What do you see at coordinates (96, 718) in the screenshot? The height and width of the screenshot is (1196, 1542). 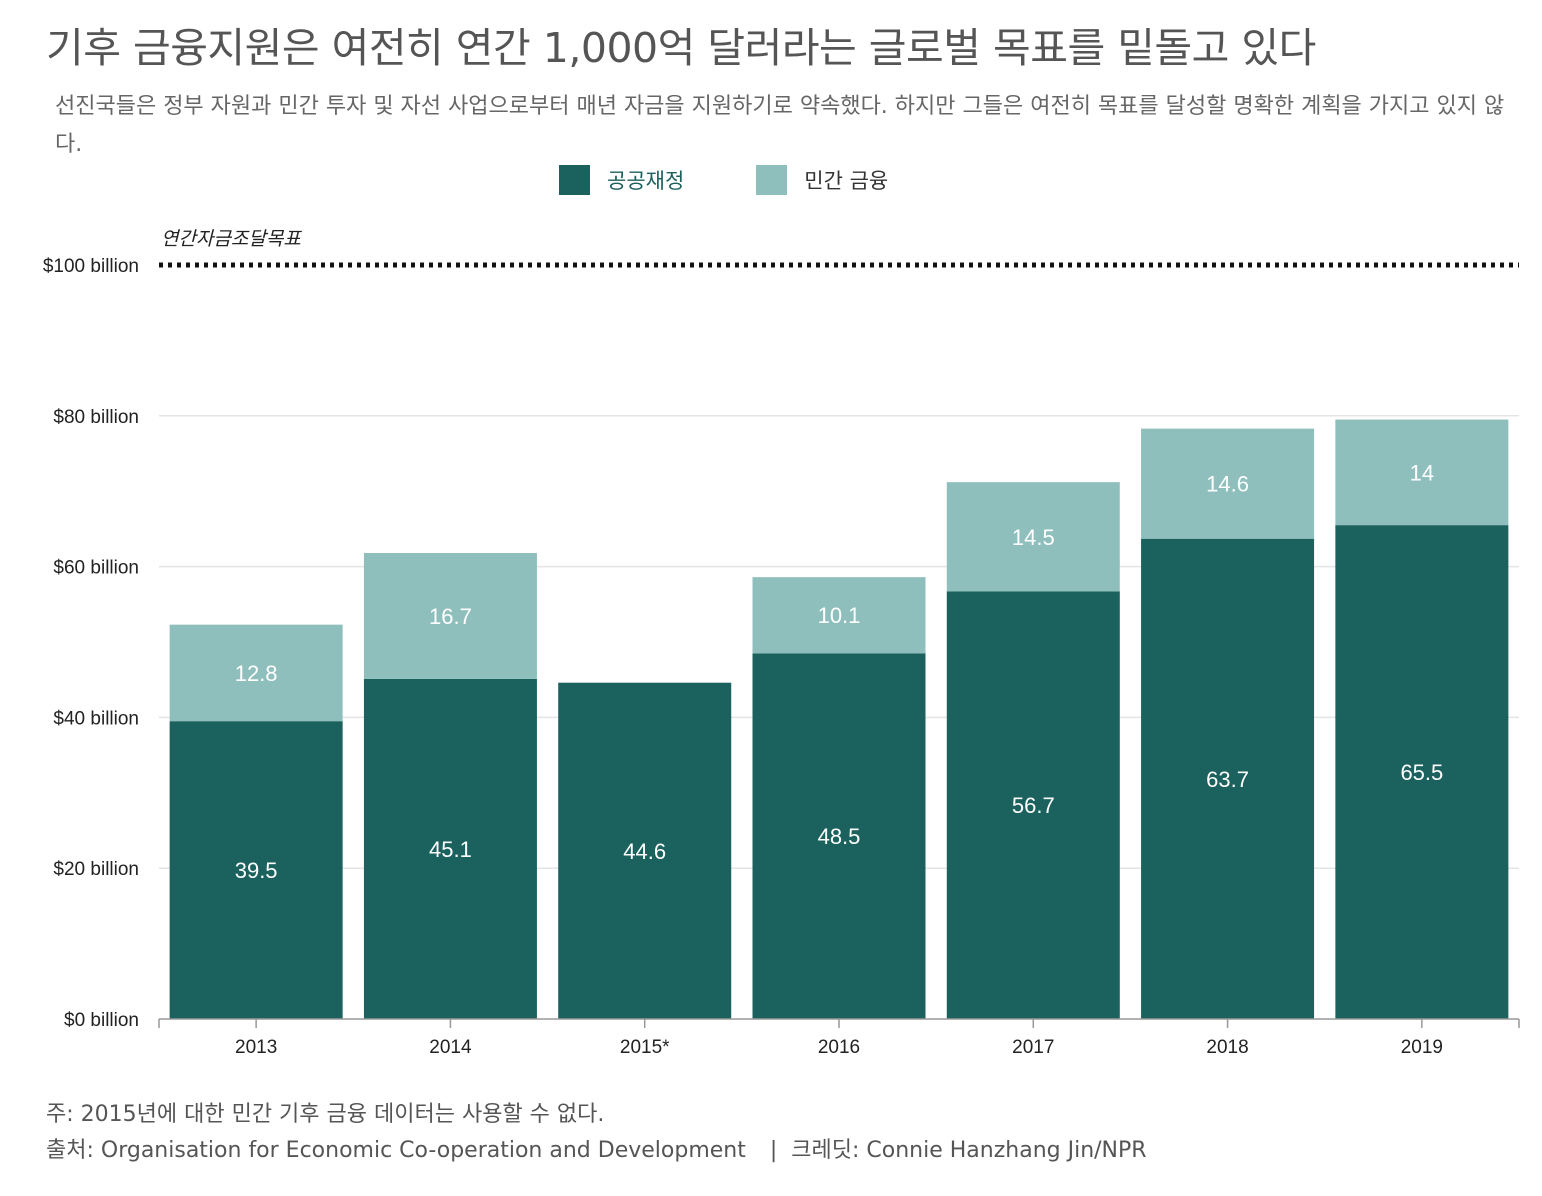 I see `y-tick-label: $40 billion` at bounding box center [96, 718].